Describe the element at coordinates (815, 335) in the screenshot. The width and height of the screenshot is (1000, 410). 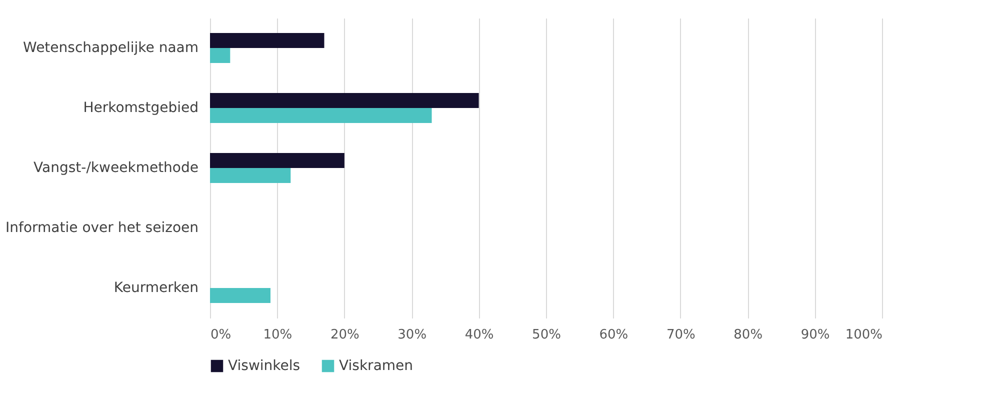
I see `x-tick-label: 90%` at that location.